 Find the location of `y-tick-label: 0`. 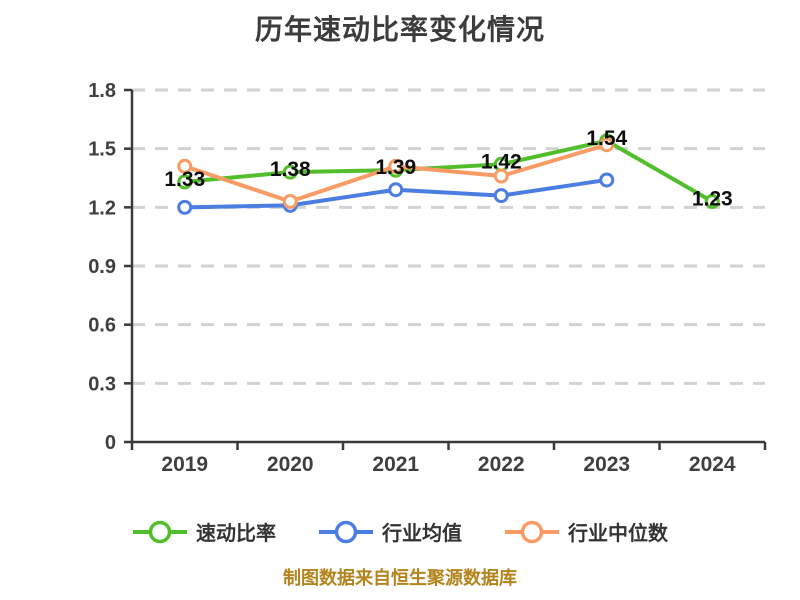

y-tick-label: 0 is located at coordinates (110, 443).